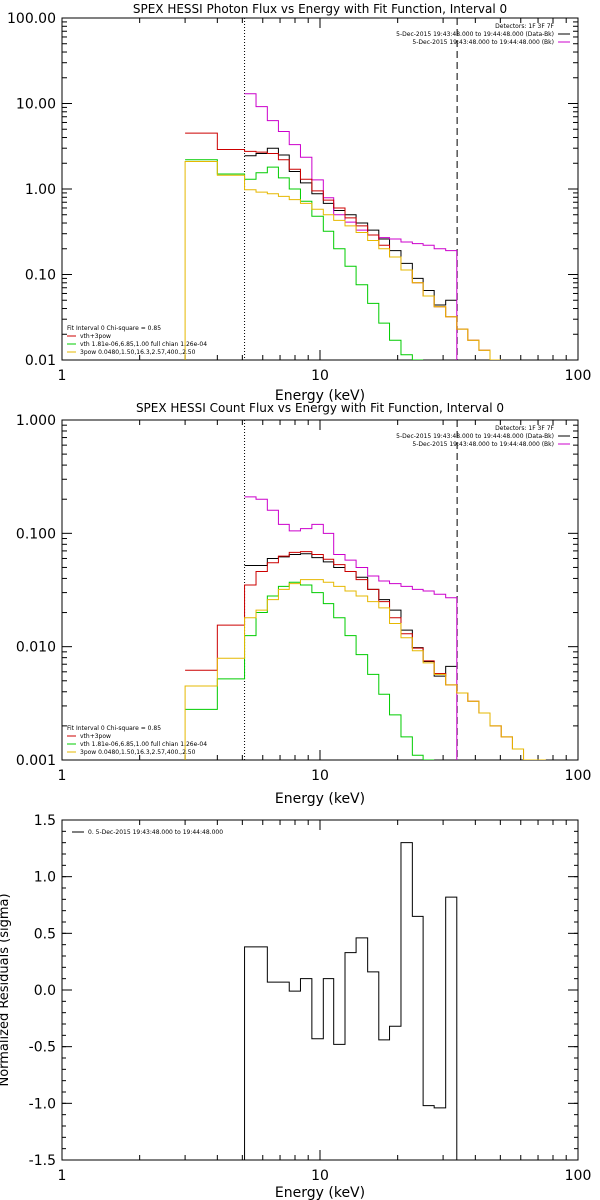  Describe the element at coordinates (350, 226) in the screenshot. I see `series-data-line` at that location.